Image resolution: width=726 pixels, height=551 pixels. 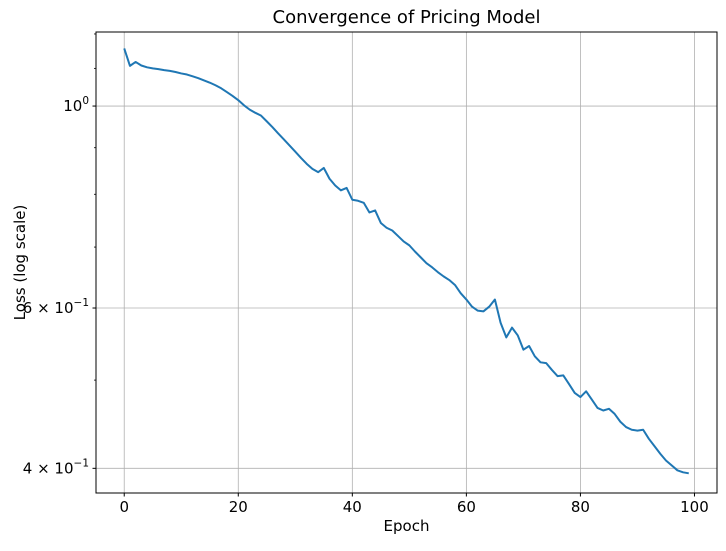 What do you see at coordinates (407, 17) in the screenshot?
I see `chart-title: Convergence of Pricing Model` at bounding box center [407, 17].